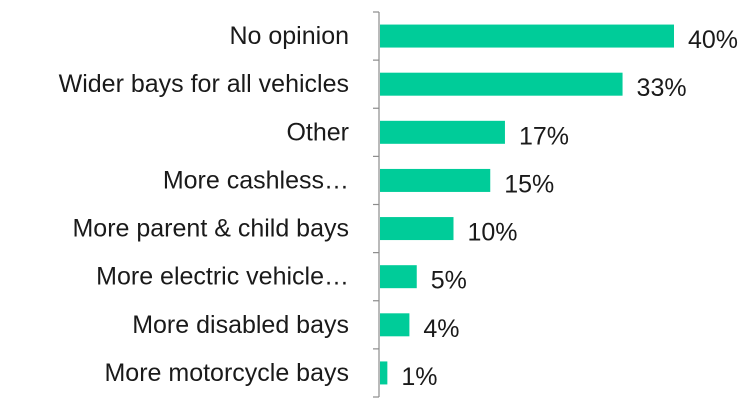 The width and height of the screenshot is (746, 399). Describe the element at coordinates (204, 84) in the screenshot. I see `category-label: Wider bays for all vehicles` at that location.